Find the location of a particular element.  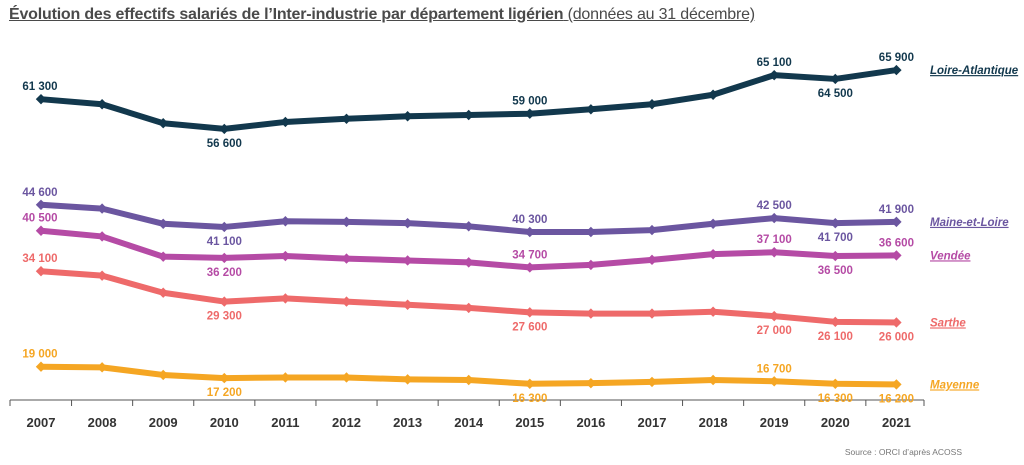

data-label-mayenne: 17 200 is located at coordinates (224, 393).